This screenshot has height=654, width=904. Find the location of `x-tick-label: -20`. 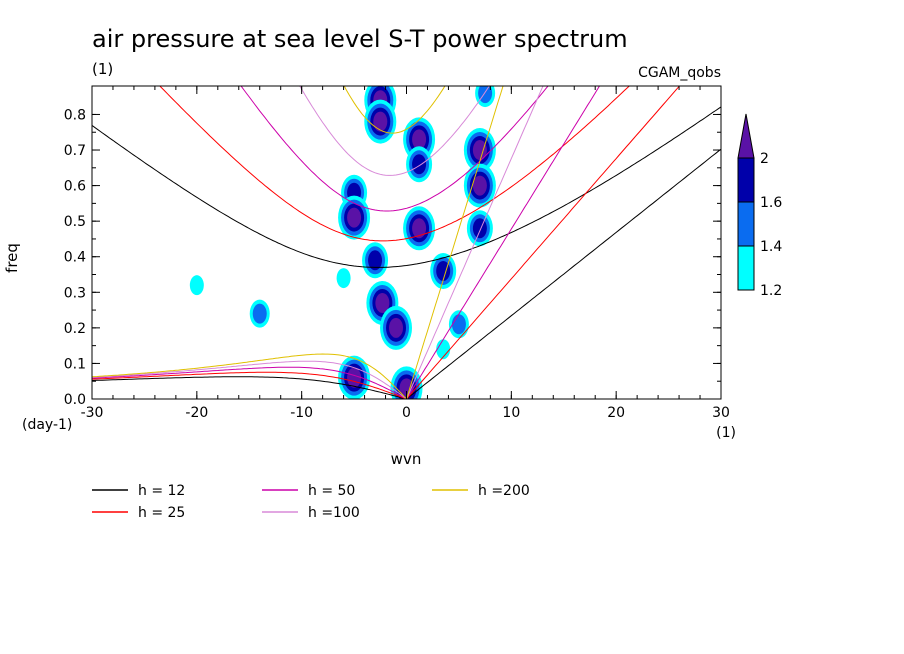

x-tick-label: -20 is located at coordinates (196, 413).